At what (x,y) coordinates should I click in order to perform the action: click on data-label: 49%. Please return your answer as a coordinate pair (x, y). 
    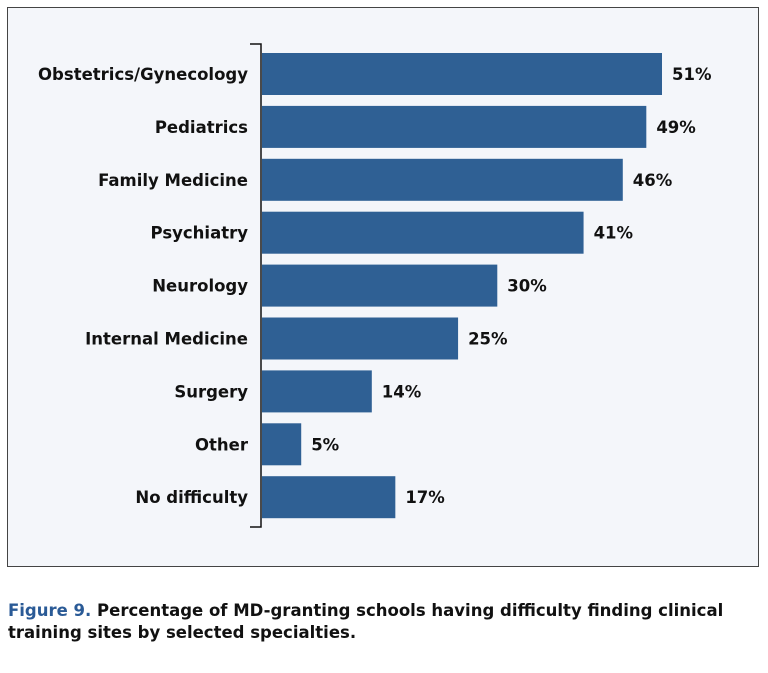
    Looking at the image, I should click on (676, 127).